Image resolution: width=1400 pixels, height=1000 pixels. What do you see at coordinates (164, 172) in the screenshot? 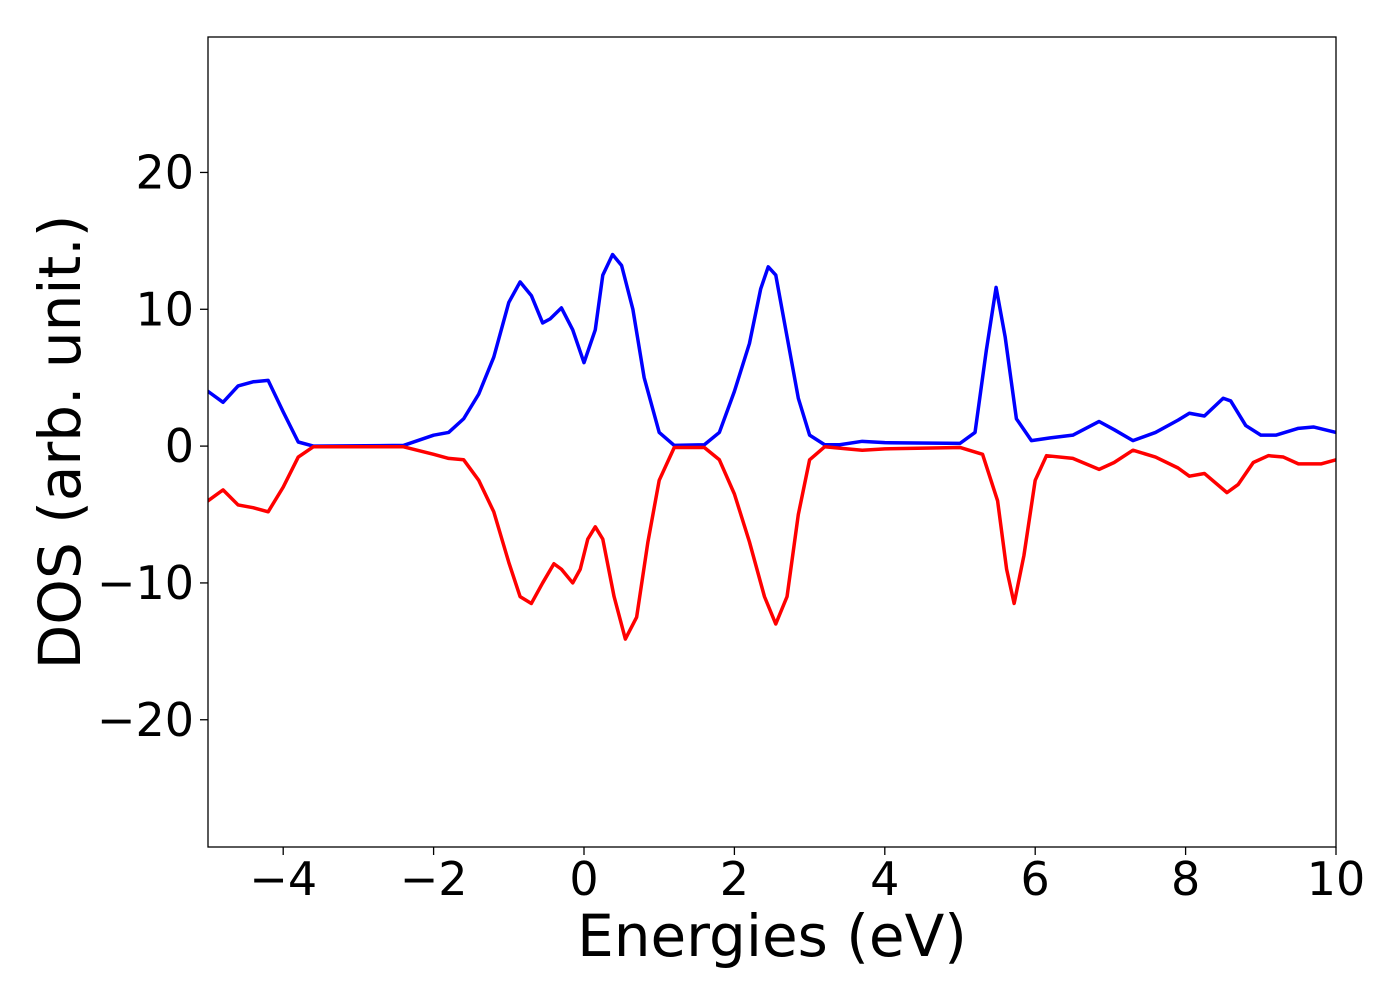
I see `y-tick-label: 20` at bounding box center [164, 172].